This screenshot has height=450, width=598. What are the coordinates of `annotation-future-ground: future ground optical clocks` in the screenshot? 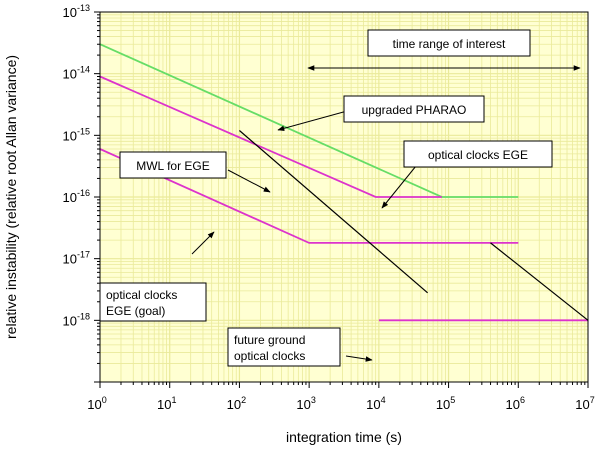 It's located at (284, 347).